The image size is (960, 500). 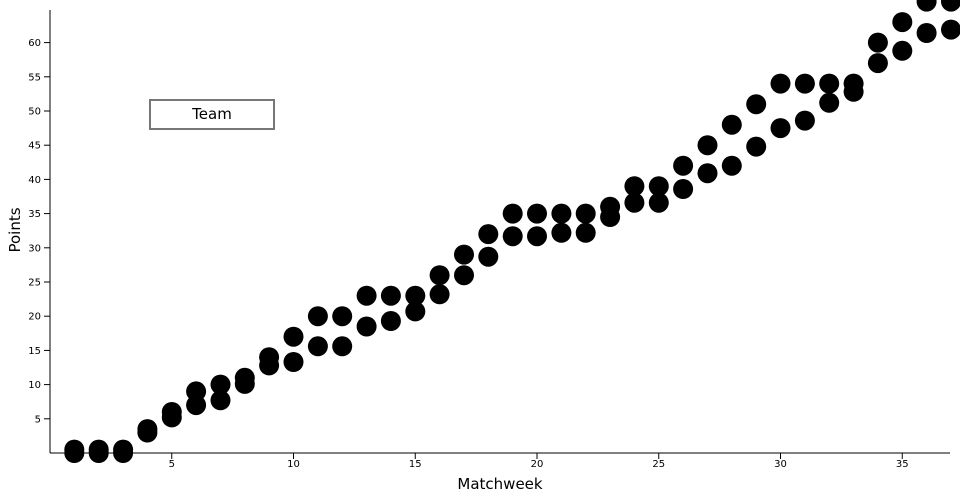 What do you see at coordinates (15, 229) in the screenshot?
I see `y-axis-title: Points` at bounding box center [15, 229].